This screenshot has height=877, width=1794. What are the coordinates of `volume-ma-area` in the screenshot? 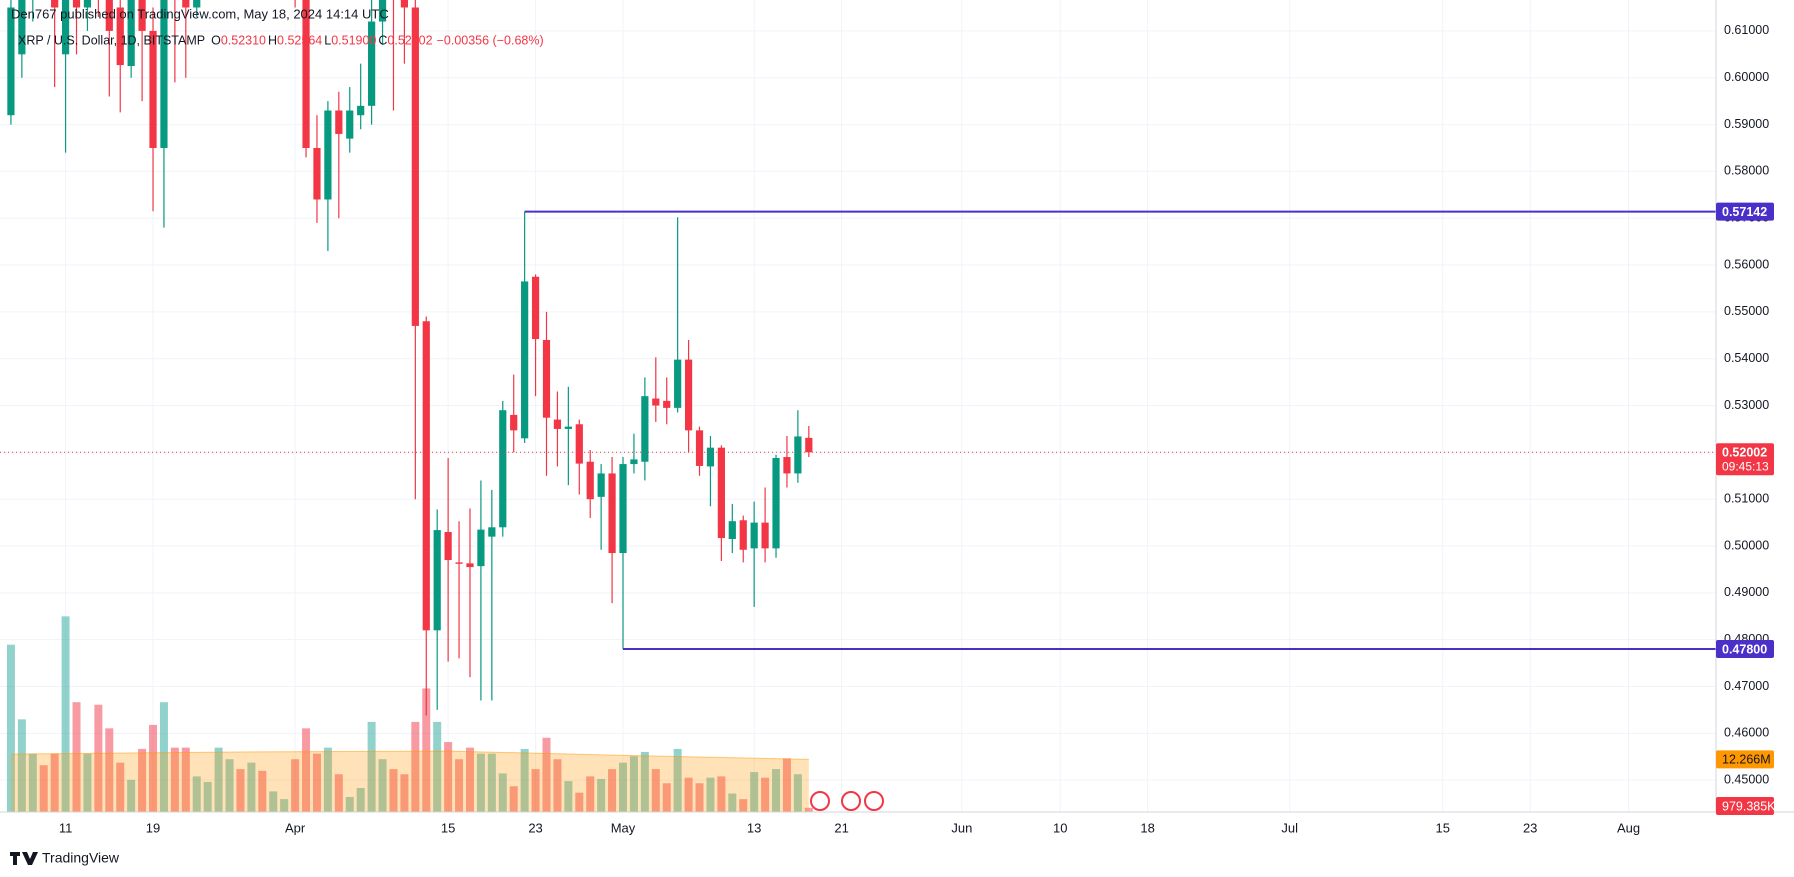 It's located at (409, 781).